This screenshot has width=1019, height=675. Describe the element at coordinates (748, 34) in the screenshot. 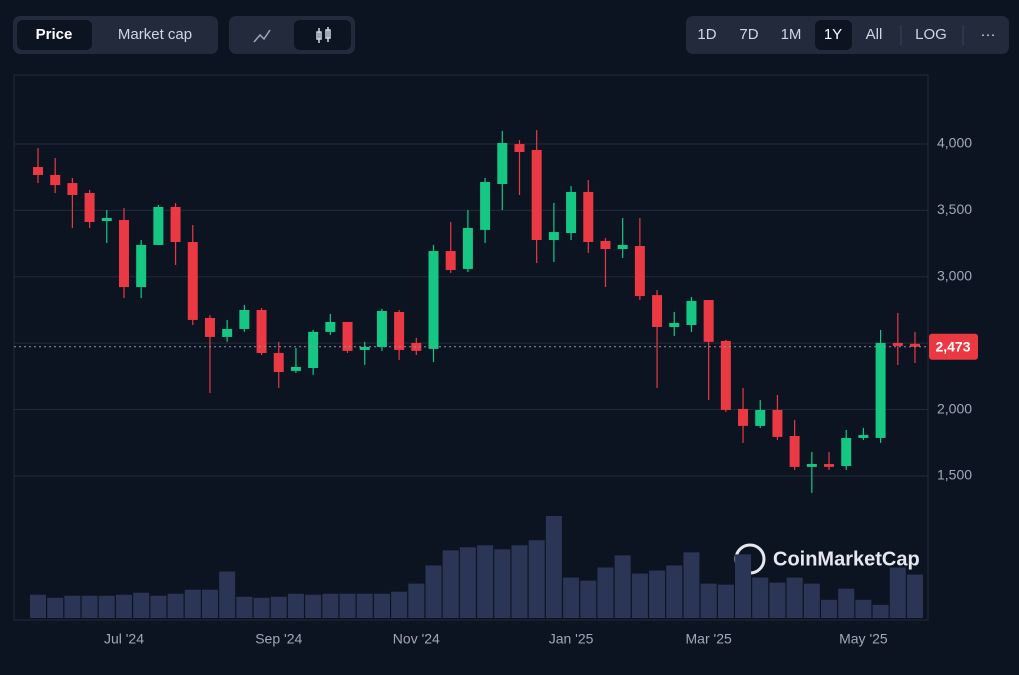

I see `range: 7D` at that location.